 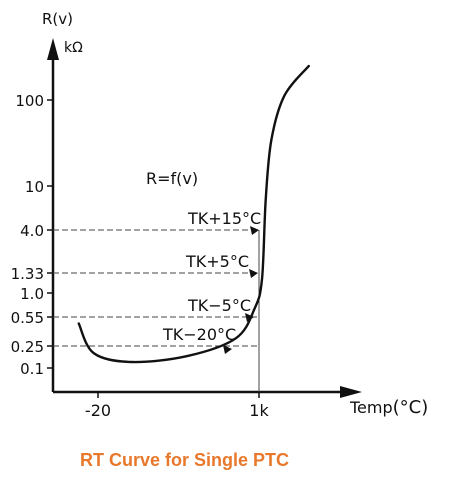 What do you see at coordinates (184, 460) in the screenshot?
I see `chart-caption: RT Curve for Single PTC` at bounding box center [184, 460].